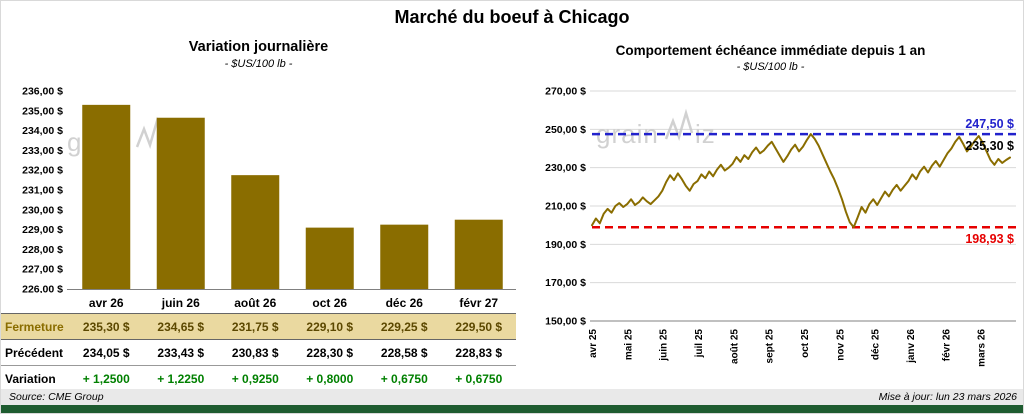 Image resolution: width=1024 pixels, height=414 pixels. Describe the element at coordinates (181, 326) in the screenshot. I see `table-cell: 234,65 $` at that location.